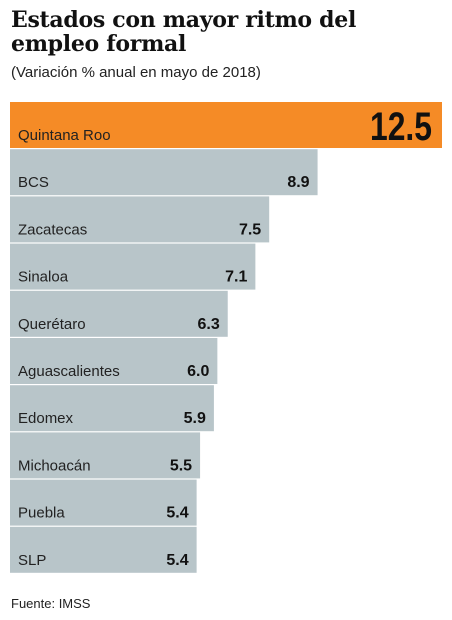 The height and width of the screenshot is (620, 452). What do you see at coordinates (43, 277) in the screenshot?
I see `category-label: Sinaloa` at bounding box center [43, 277].